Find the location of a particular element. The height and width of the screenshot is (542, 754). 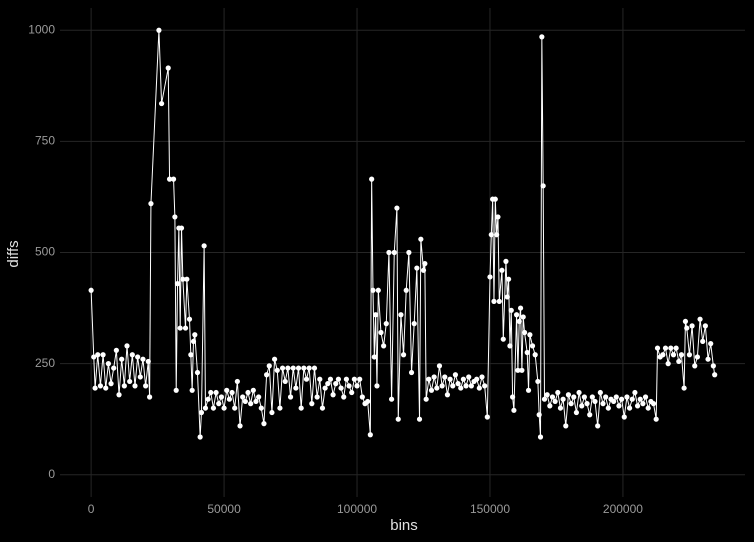

x-tick-label: 150000 is located at coordinates (490, 509).